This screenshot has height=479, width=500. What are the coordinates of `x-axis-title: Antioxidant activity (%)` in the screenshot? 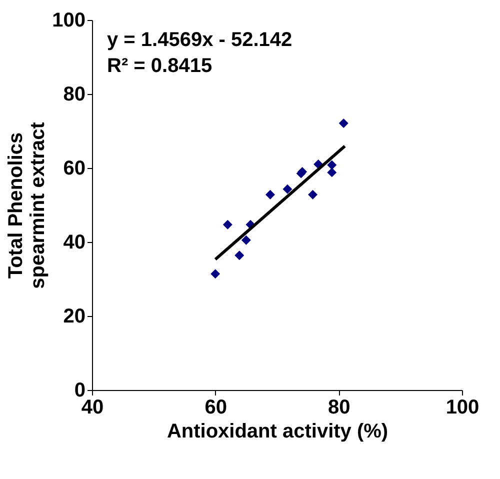 It's located at (277, 431).